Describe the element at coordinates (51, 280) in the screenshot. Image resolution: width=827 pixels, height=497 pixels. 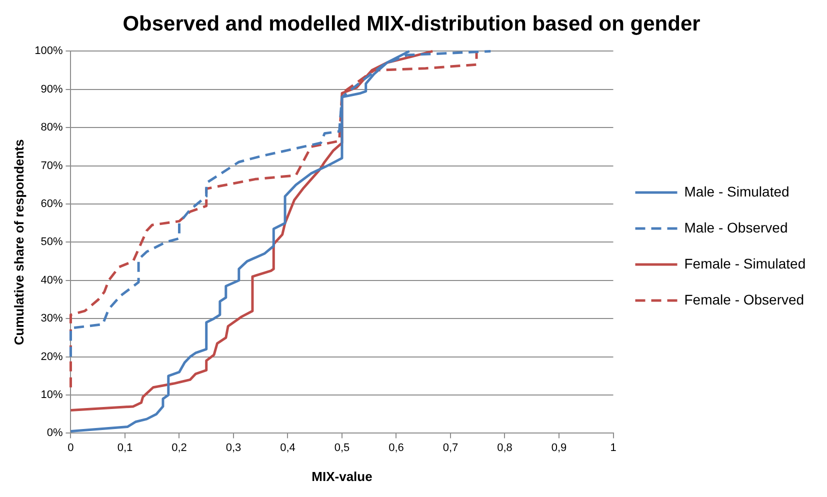
I see `y-tick-label: 40%` at that location.